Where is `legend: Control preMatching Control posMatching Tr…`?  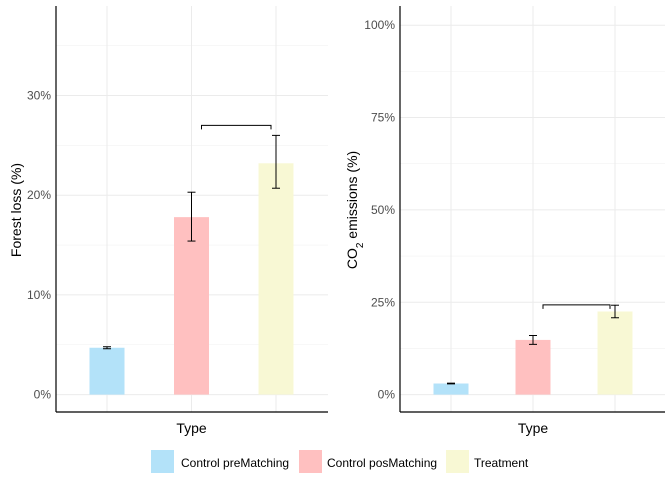 legend: Control preMatching Control posMatching Tr… is located at coordinates (340, 461).